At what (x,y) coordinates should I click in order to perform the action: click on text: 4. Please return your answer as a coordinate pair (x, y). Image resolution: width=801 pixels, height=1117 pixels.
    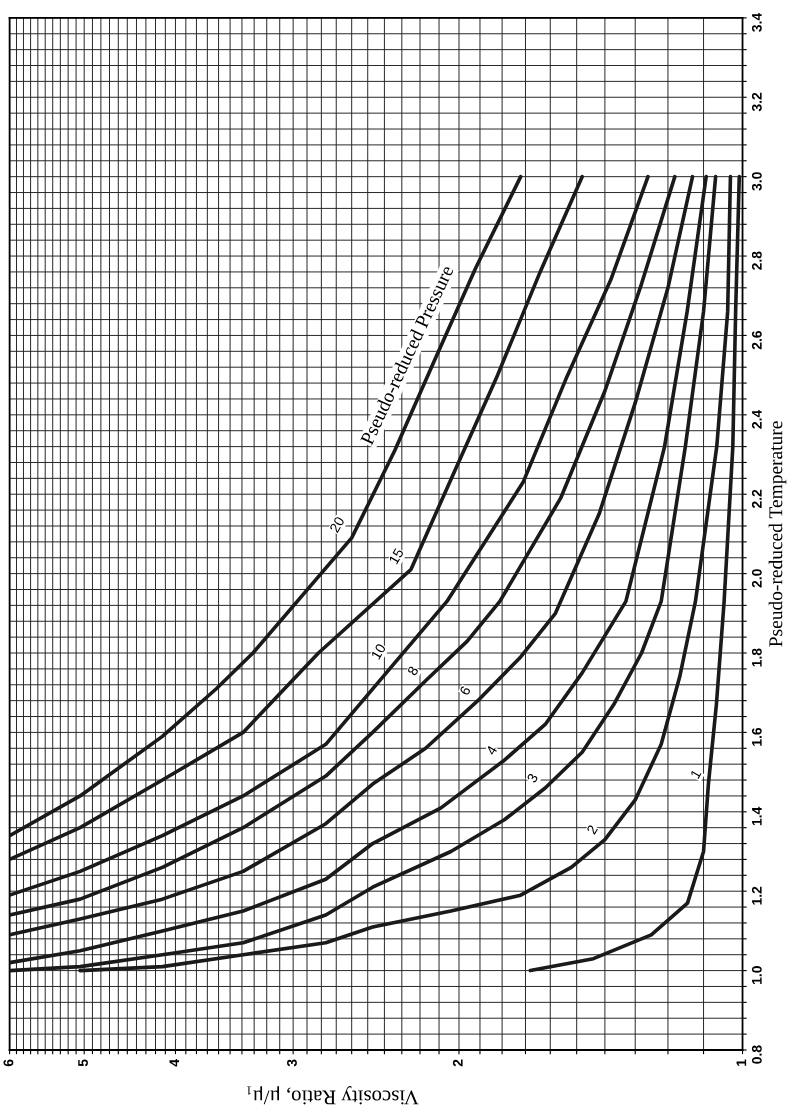
    Looking at the image, I should click on (491, 750).